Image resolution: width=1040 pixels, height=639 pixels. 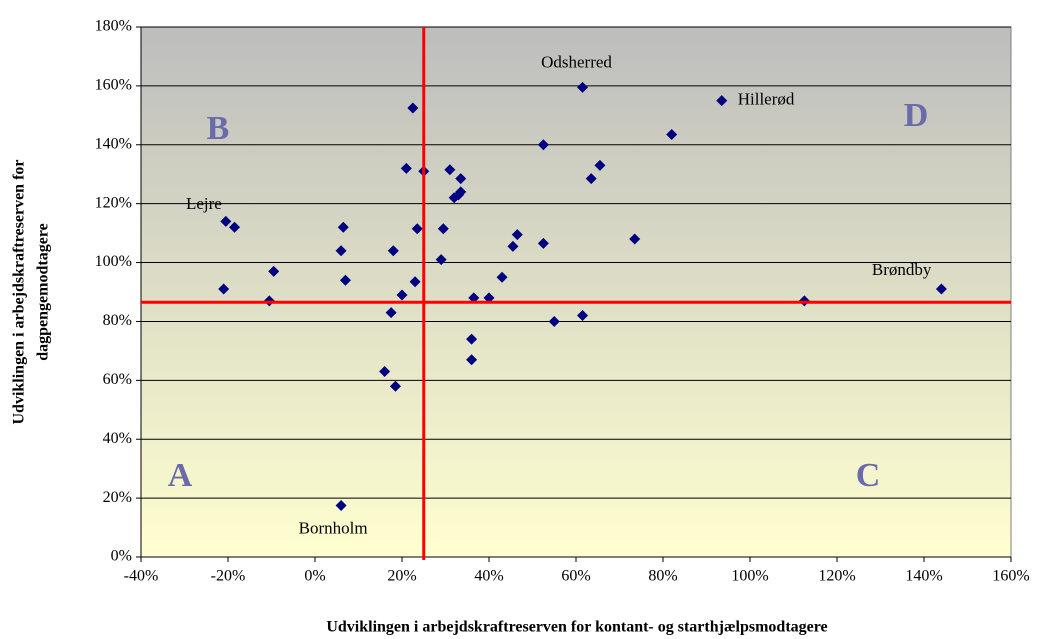 What do you see at coordinates (113, 85) in the screenshot?
I see `y-tick-label: 160%` at bounding box center [113, 85].